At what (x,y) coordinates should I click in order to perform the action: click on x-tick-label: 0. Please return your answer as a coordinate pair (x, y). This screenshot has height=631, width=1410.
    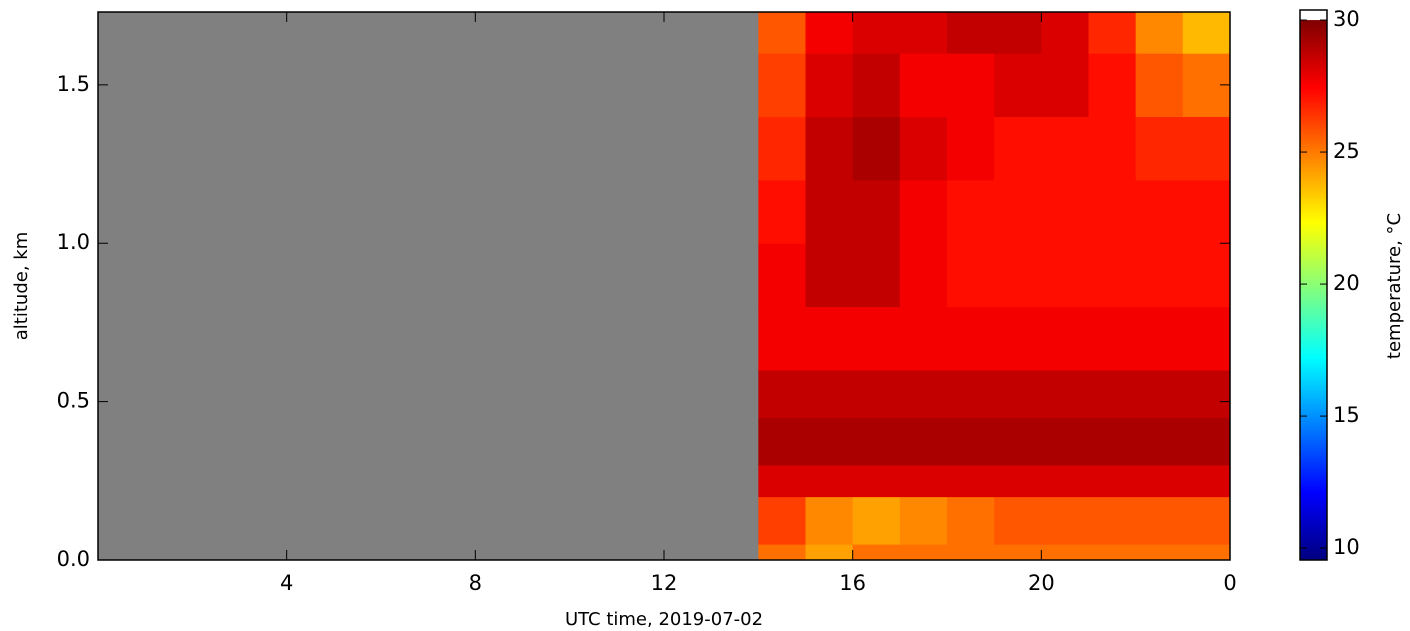
    Looking at the image, I should click on (1229, 583).